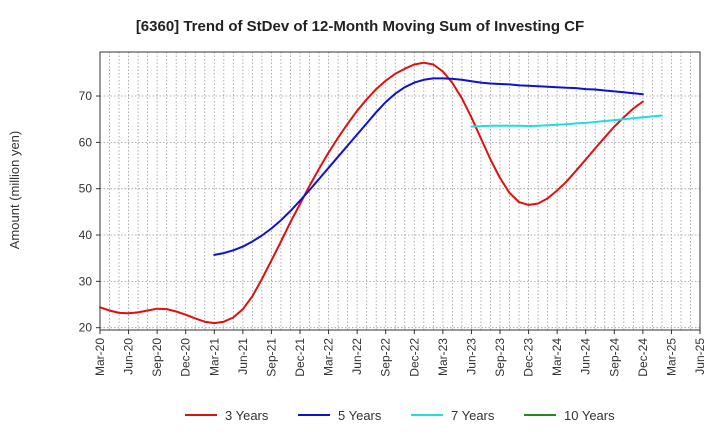  I want to click on y-tick-label: 40, so click(86, 235).